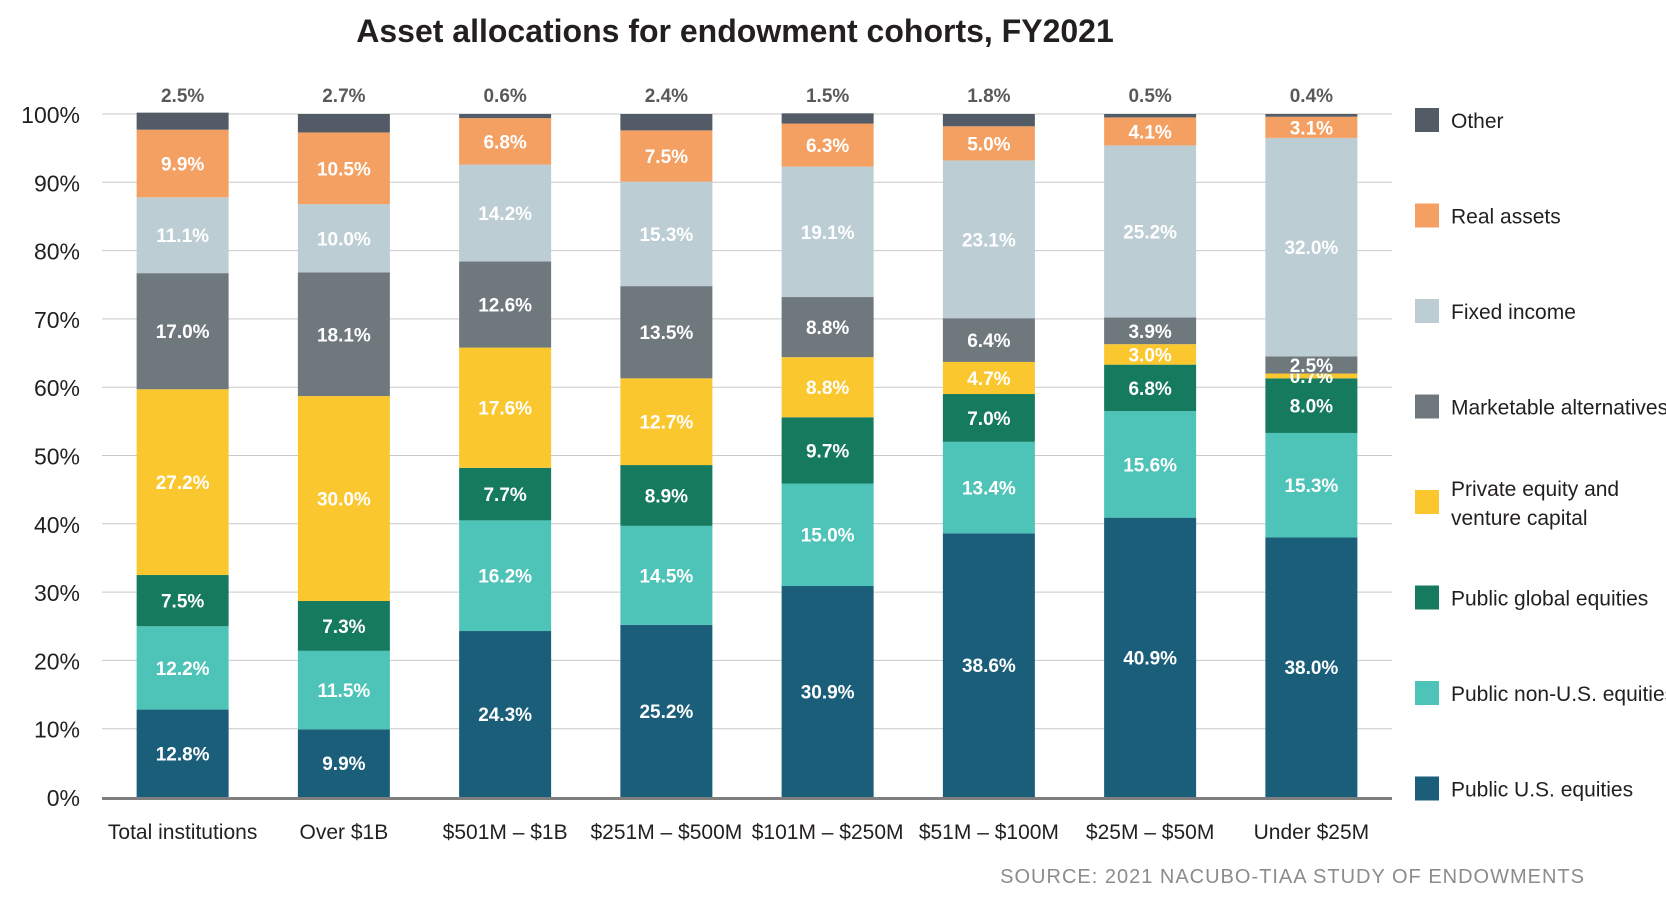 The height and width of the screenshot is (902, 1666). I want to click on y-tick-label: 10%, so click(57, 730).